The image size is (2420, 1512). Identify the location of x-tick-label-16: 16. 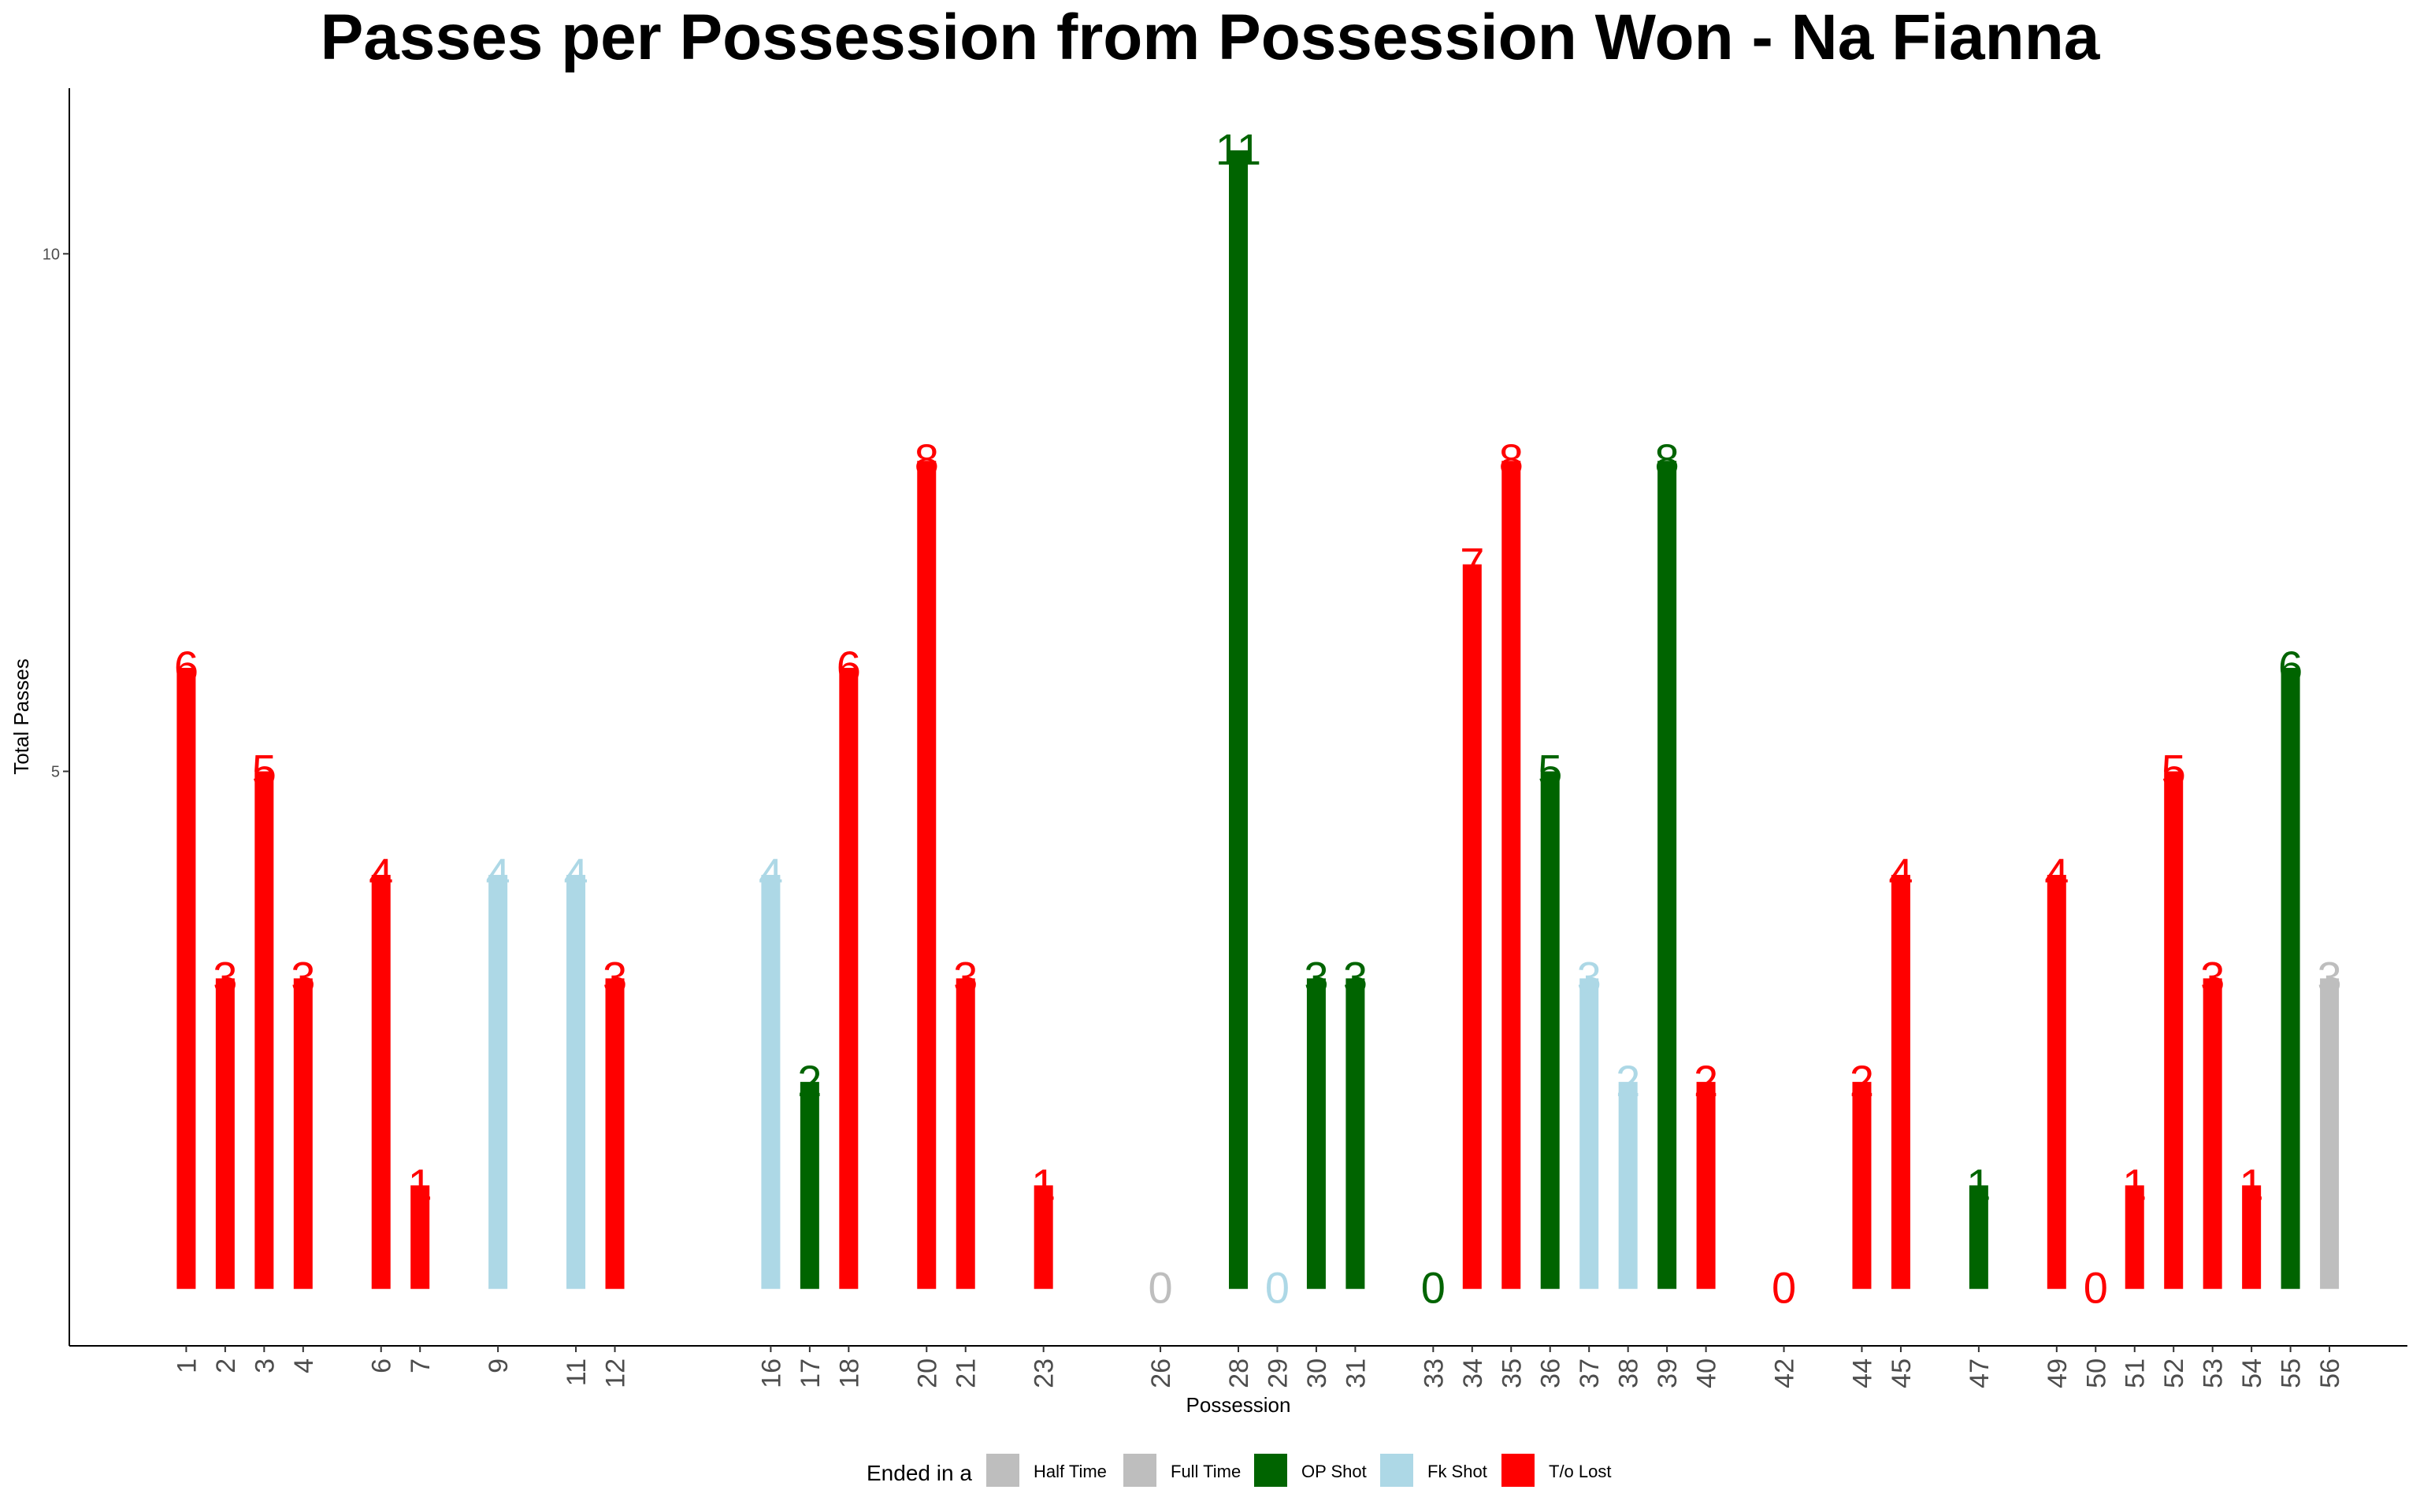
(771, 1373).